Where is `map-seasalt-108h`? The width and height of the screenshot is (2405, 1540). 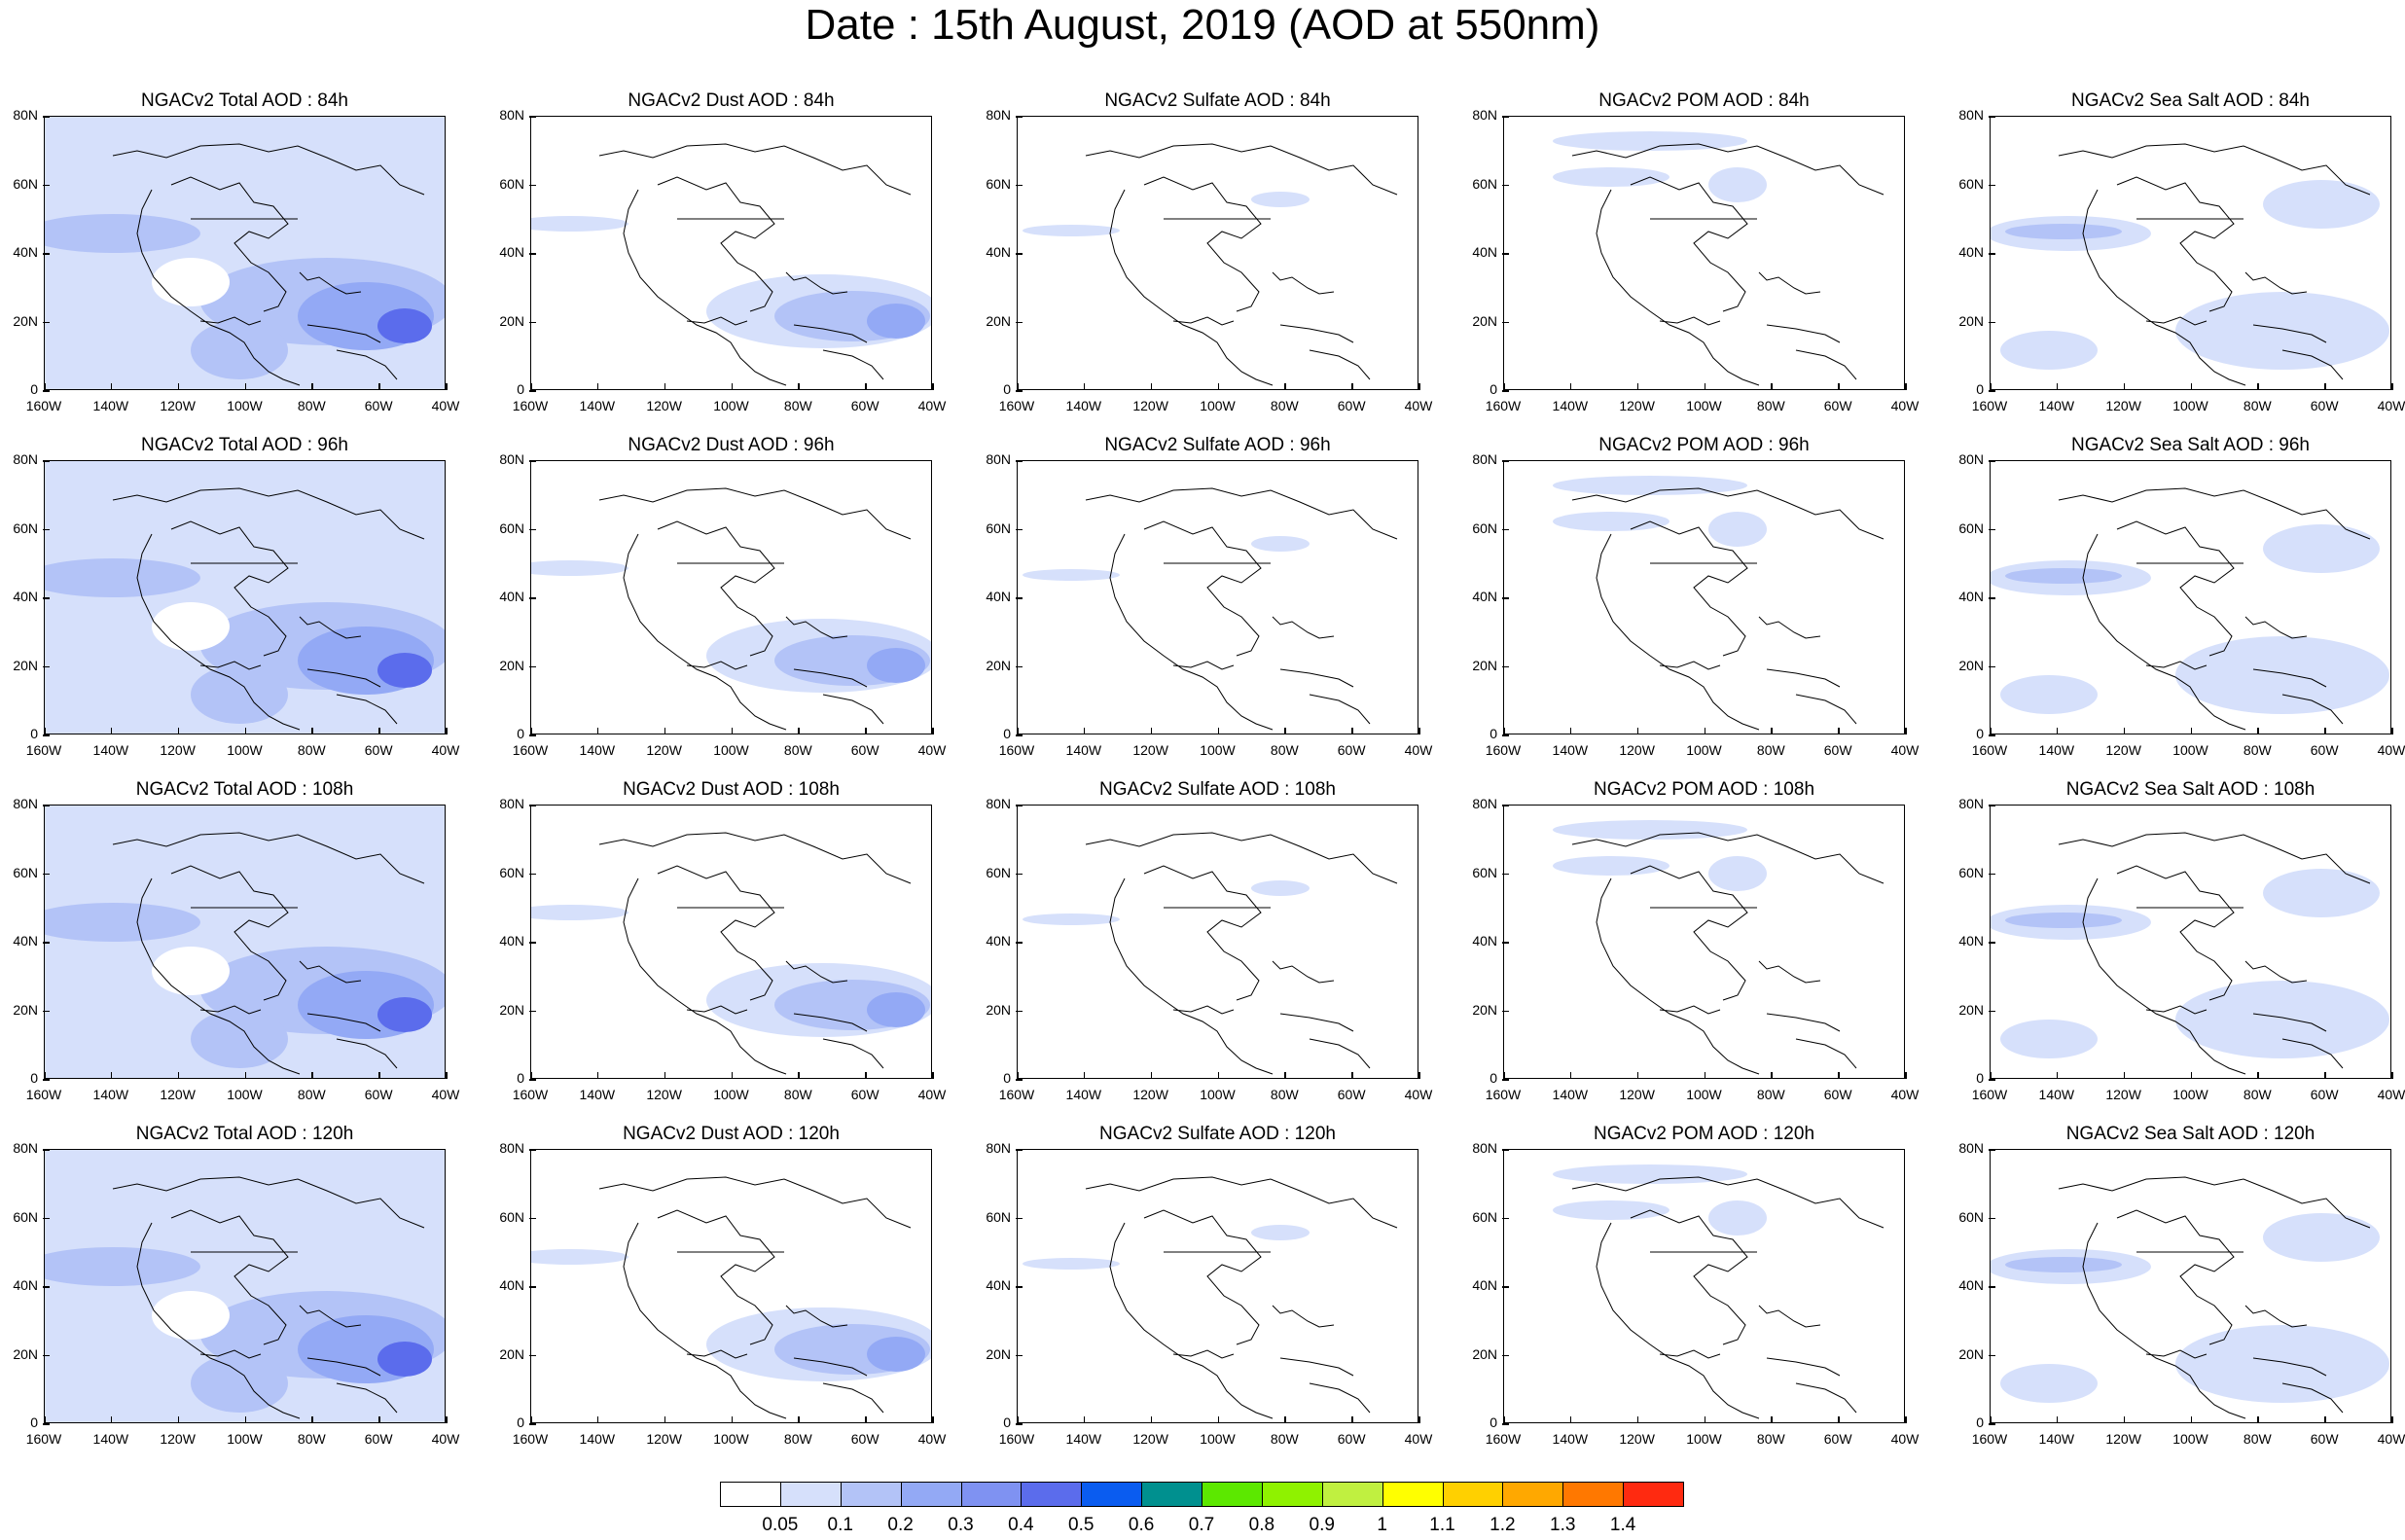 map-seasalt-108h is located at coordinates (2190, 942).